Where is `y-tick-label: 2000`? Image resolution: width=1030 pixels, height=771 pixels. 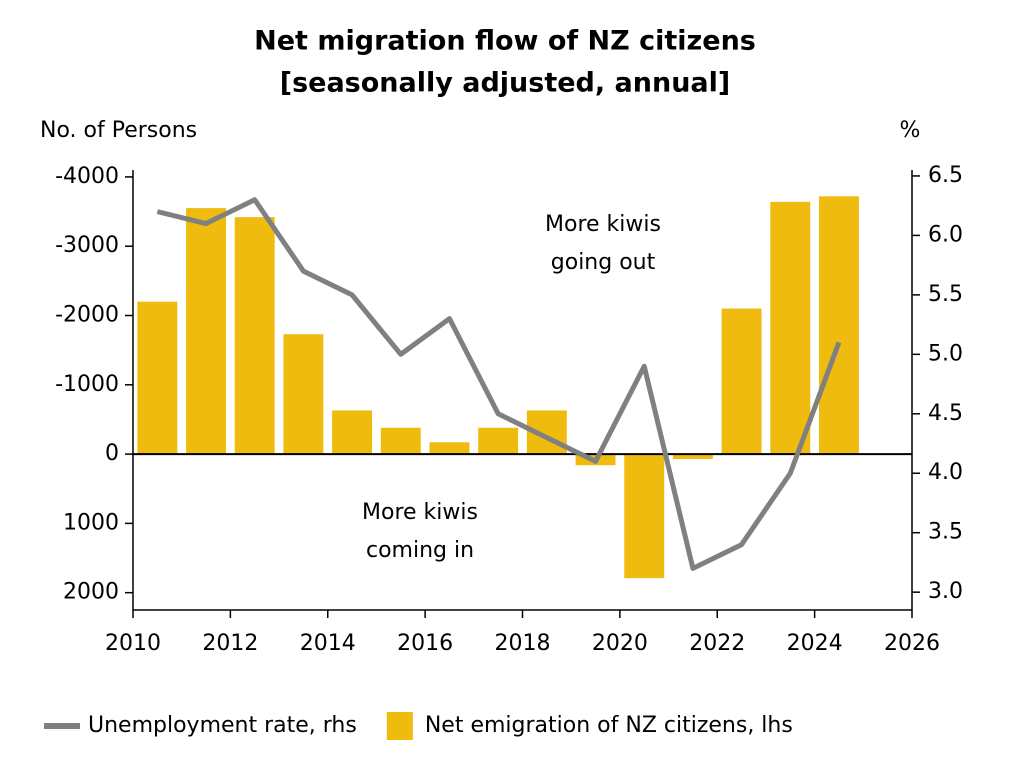 y-tick-label: 2000 is located at coordinates (91, 592).